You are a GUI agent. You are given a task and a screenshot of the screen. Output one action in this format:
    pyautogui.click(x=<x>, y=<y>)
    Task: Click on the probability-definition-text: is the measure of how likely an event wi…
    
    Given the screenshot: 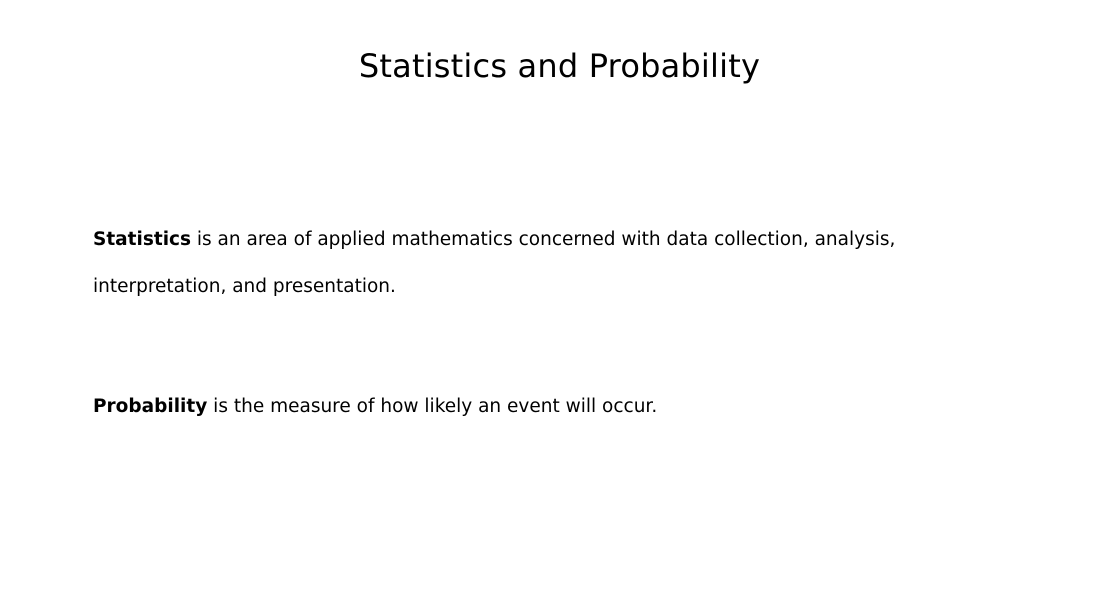 What is the action you would take?
    pyautogui.click(x=432, y=406)
    